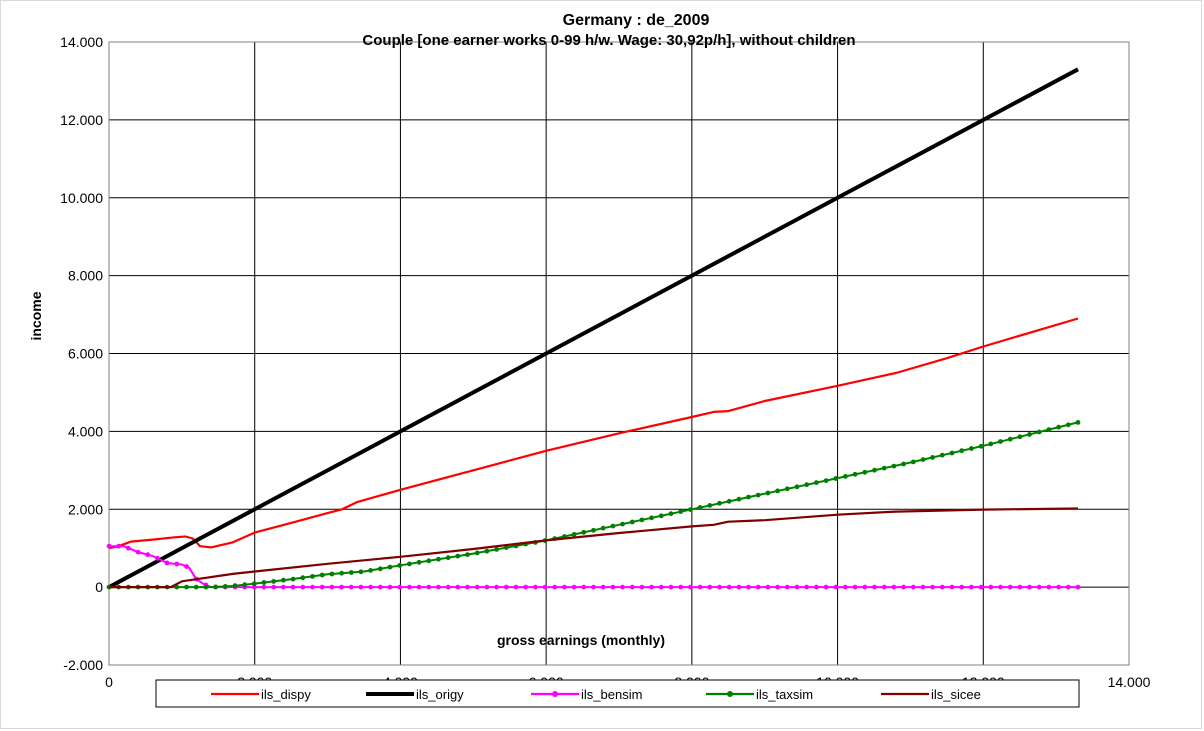  Describe the element at coordinates (85, 354) in the screenshot. I see `y-tick-label: 6.000` at that location.